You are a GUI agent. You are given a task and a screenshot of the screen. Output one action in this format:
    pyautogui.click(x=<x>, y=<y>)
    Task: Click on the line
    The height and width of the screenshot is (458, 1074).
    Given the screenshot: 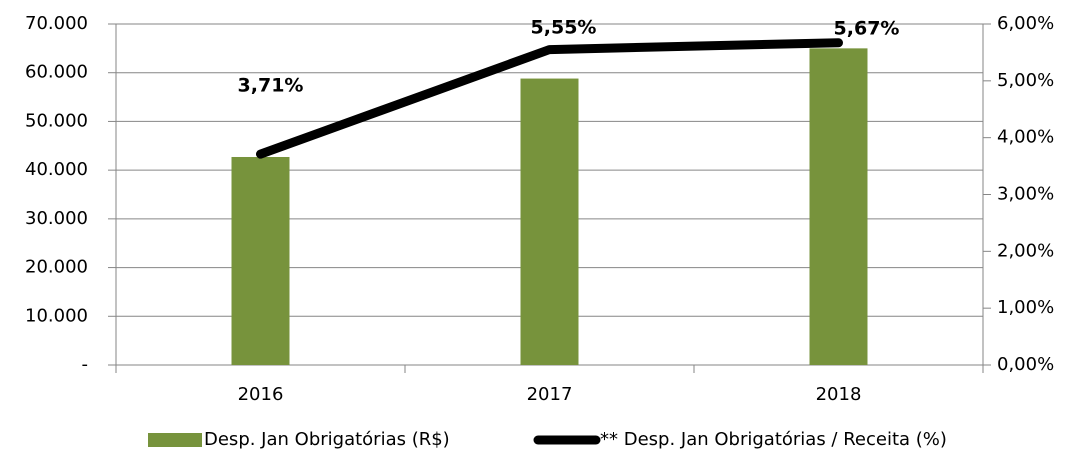 What is the action you would take?
    pyautogui.click(x=549, y=98)
    